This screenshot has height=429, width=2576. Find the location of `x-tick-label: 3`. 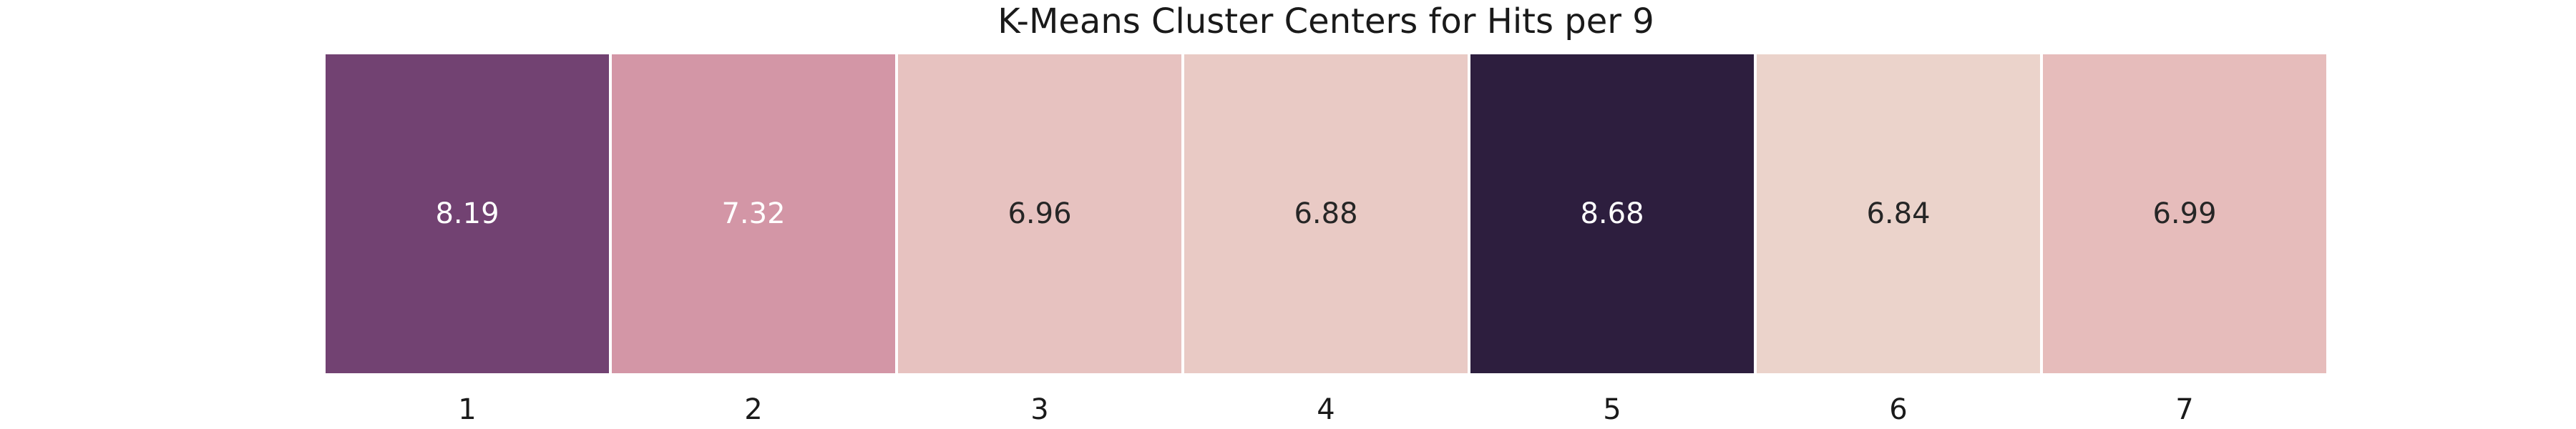

x-tick-label: 3 is located at coordinates (1039, 409).